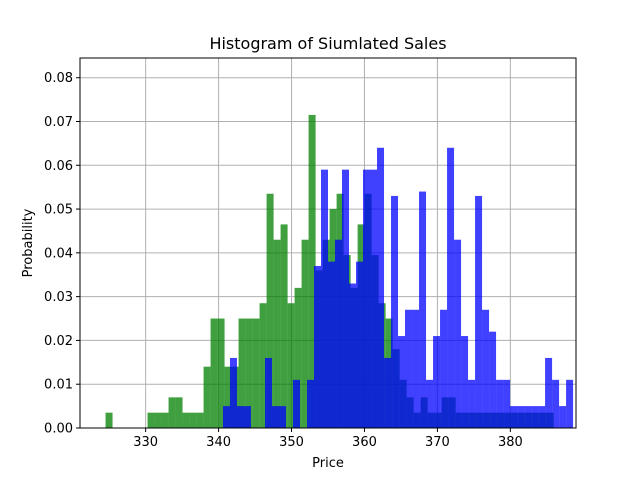  Describe the element at coordinates (58, 166) in the screenshot. I see `y-tick-label: 0.06` at that location.